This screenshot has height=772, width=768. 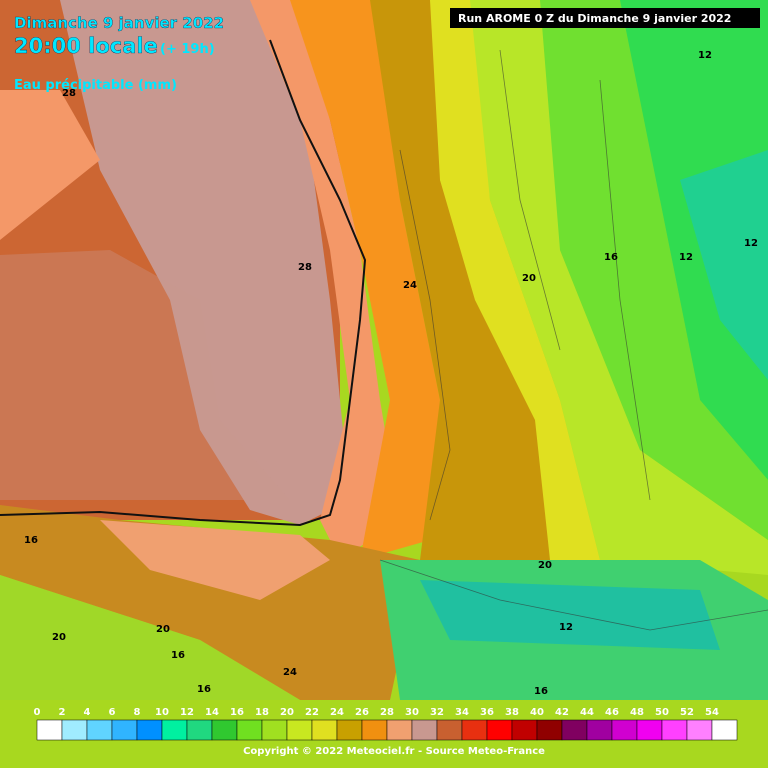 I want to click on run-info: Run AROME 0 Z du Dimanche 9 janvier 2022, so click(x=594, y=18).